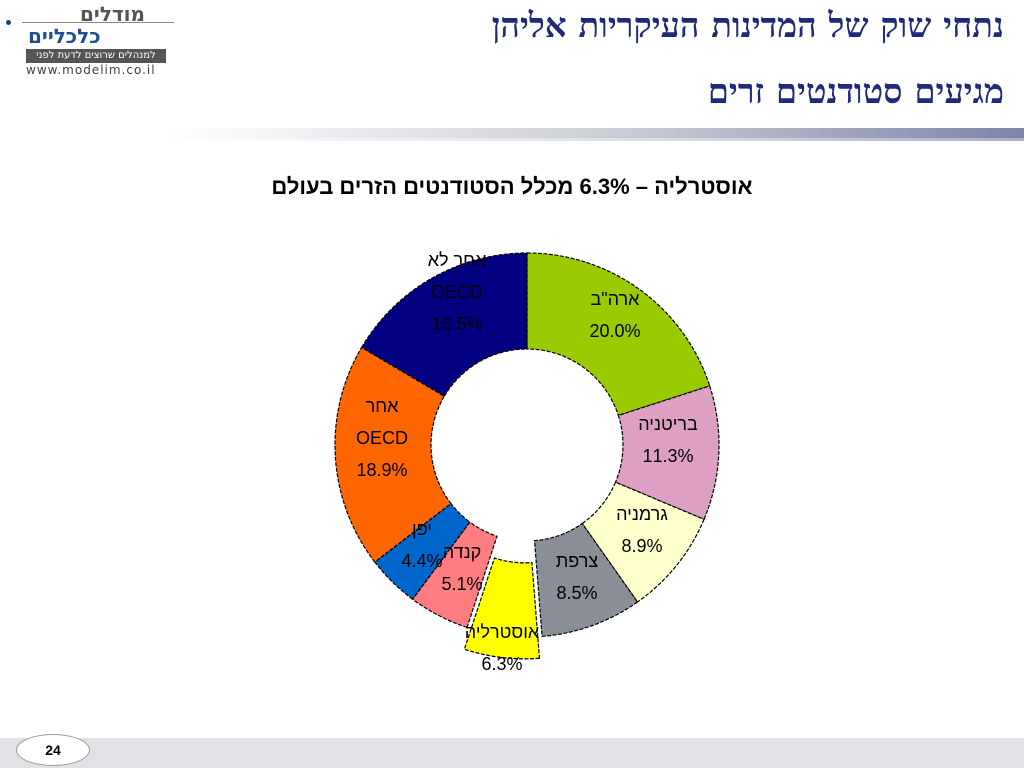  I want to click on slice-label-5: קנדה 5.1%, so click(461, 568).